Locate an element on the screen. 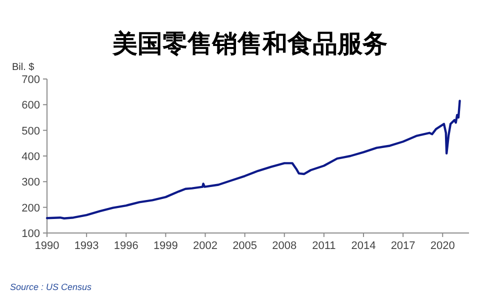 The image size is (500, 303). source-note: Source : US Census is located at coordinates (51, 287).